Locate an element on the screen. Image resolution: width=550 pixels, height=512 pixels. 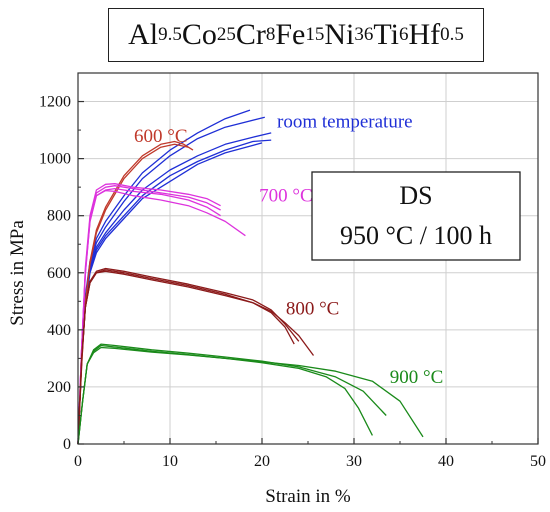
y-tick-label: 400 is located at coordinates (59, 330).